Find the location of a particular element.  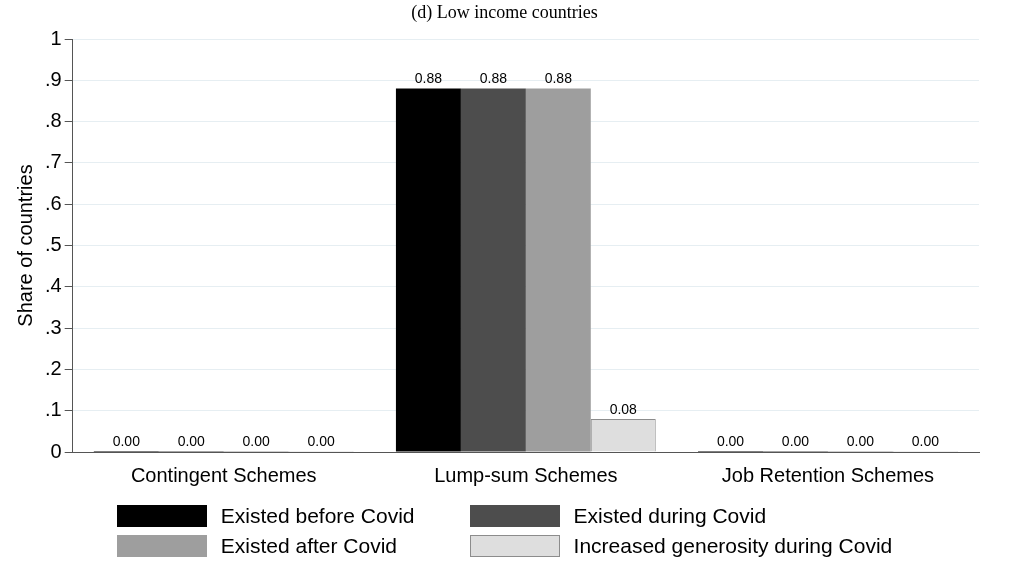

y-tick-label: .4 is located at coordinates (53, 285).